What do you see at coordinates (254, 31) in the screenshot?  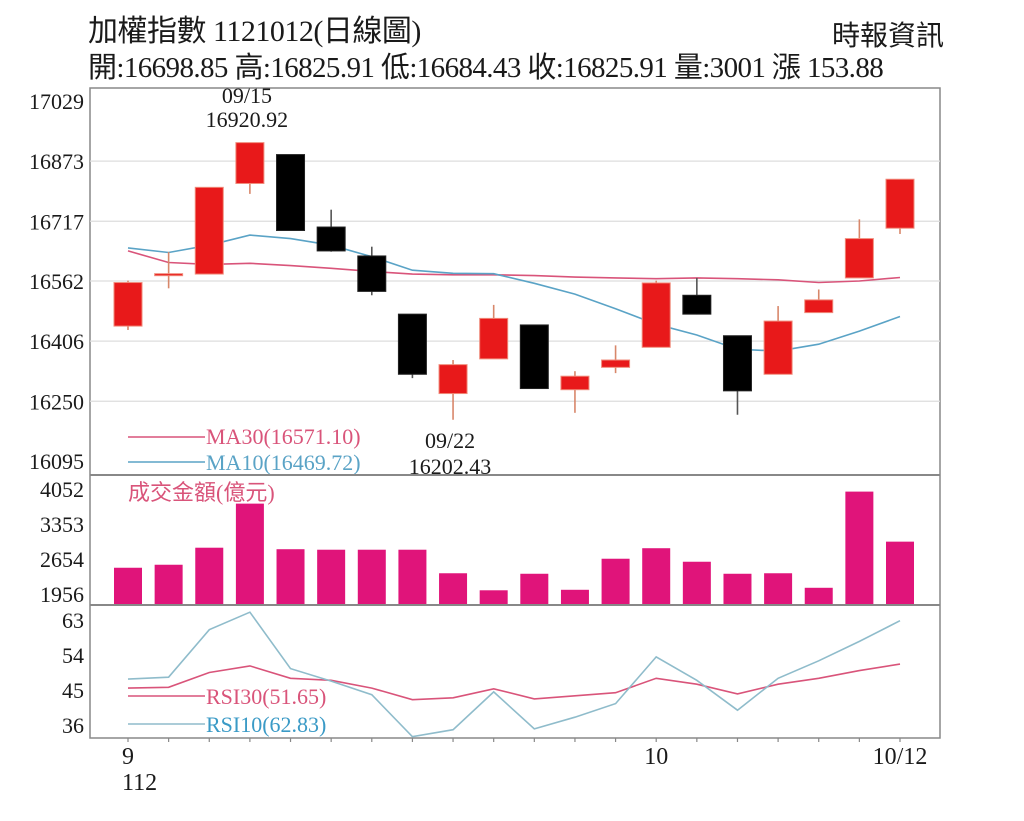 I see `chart-title: 加權指數 1121012(日線圖)` at bounding box center [254, 31].